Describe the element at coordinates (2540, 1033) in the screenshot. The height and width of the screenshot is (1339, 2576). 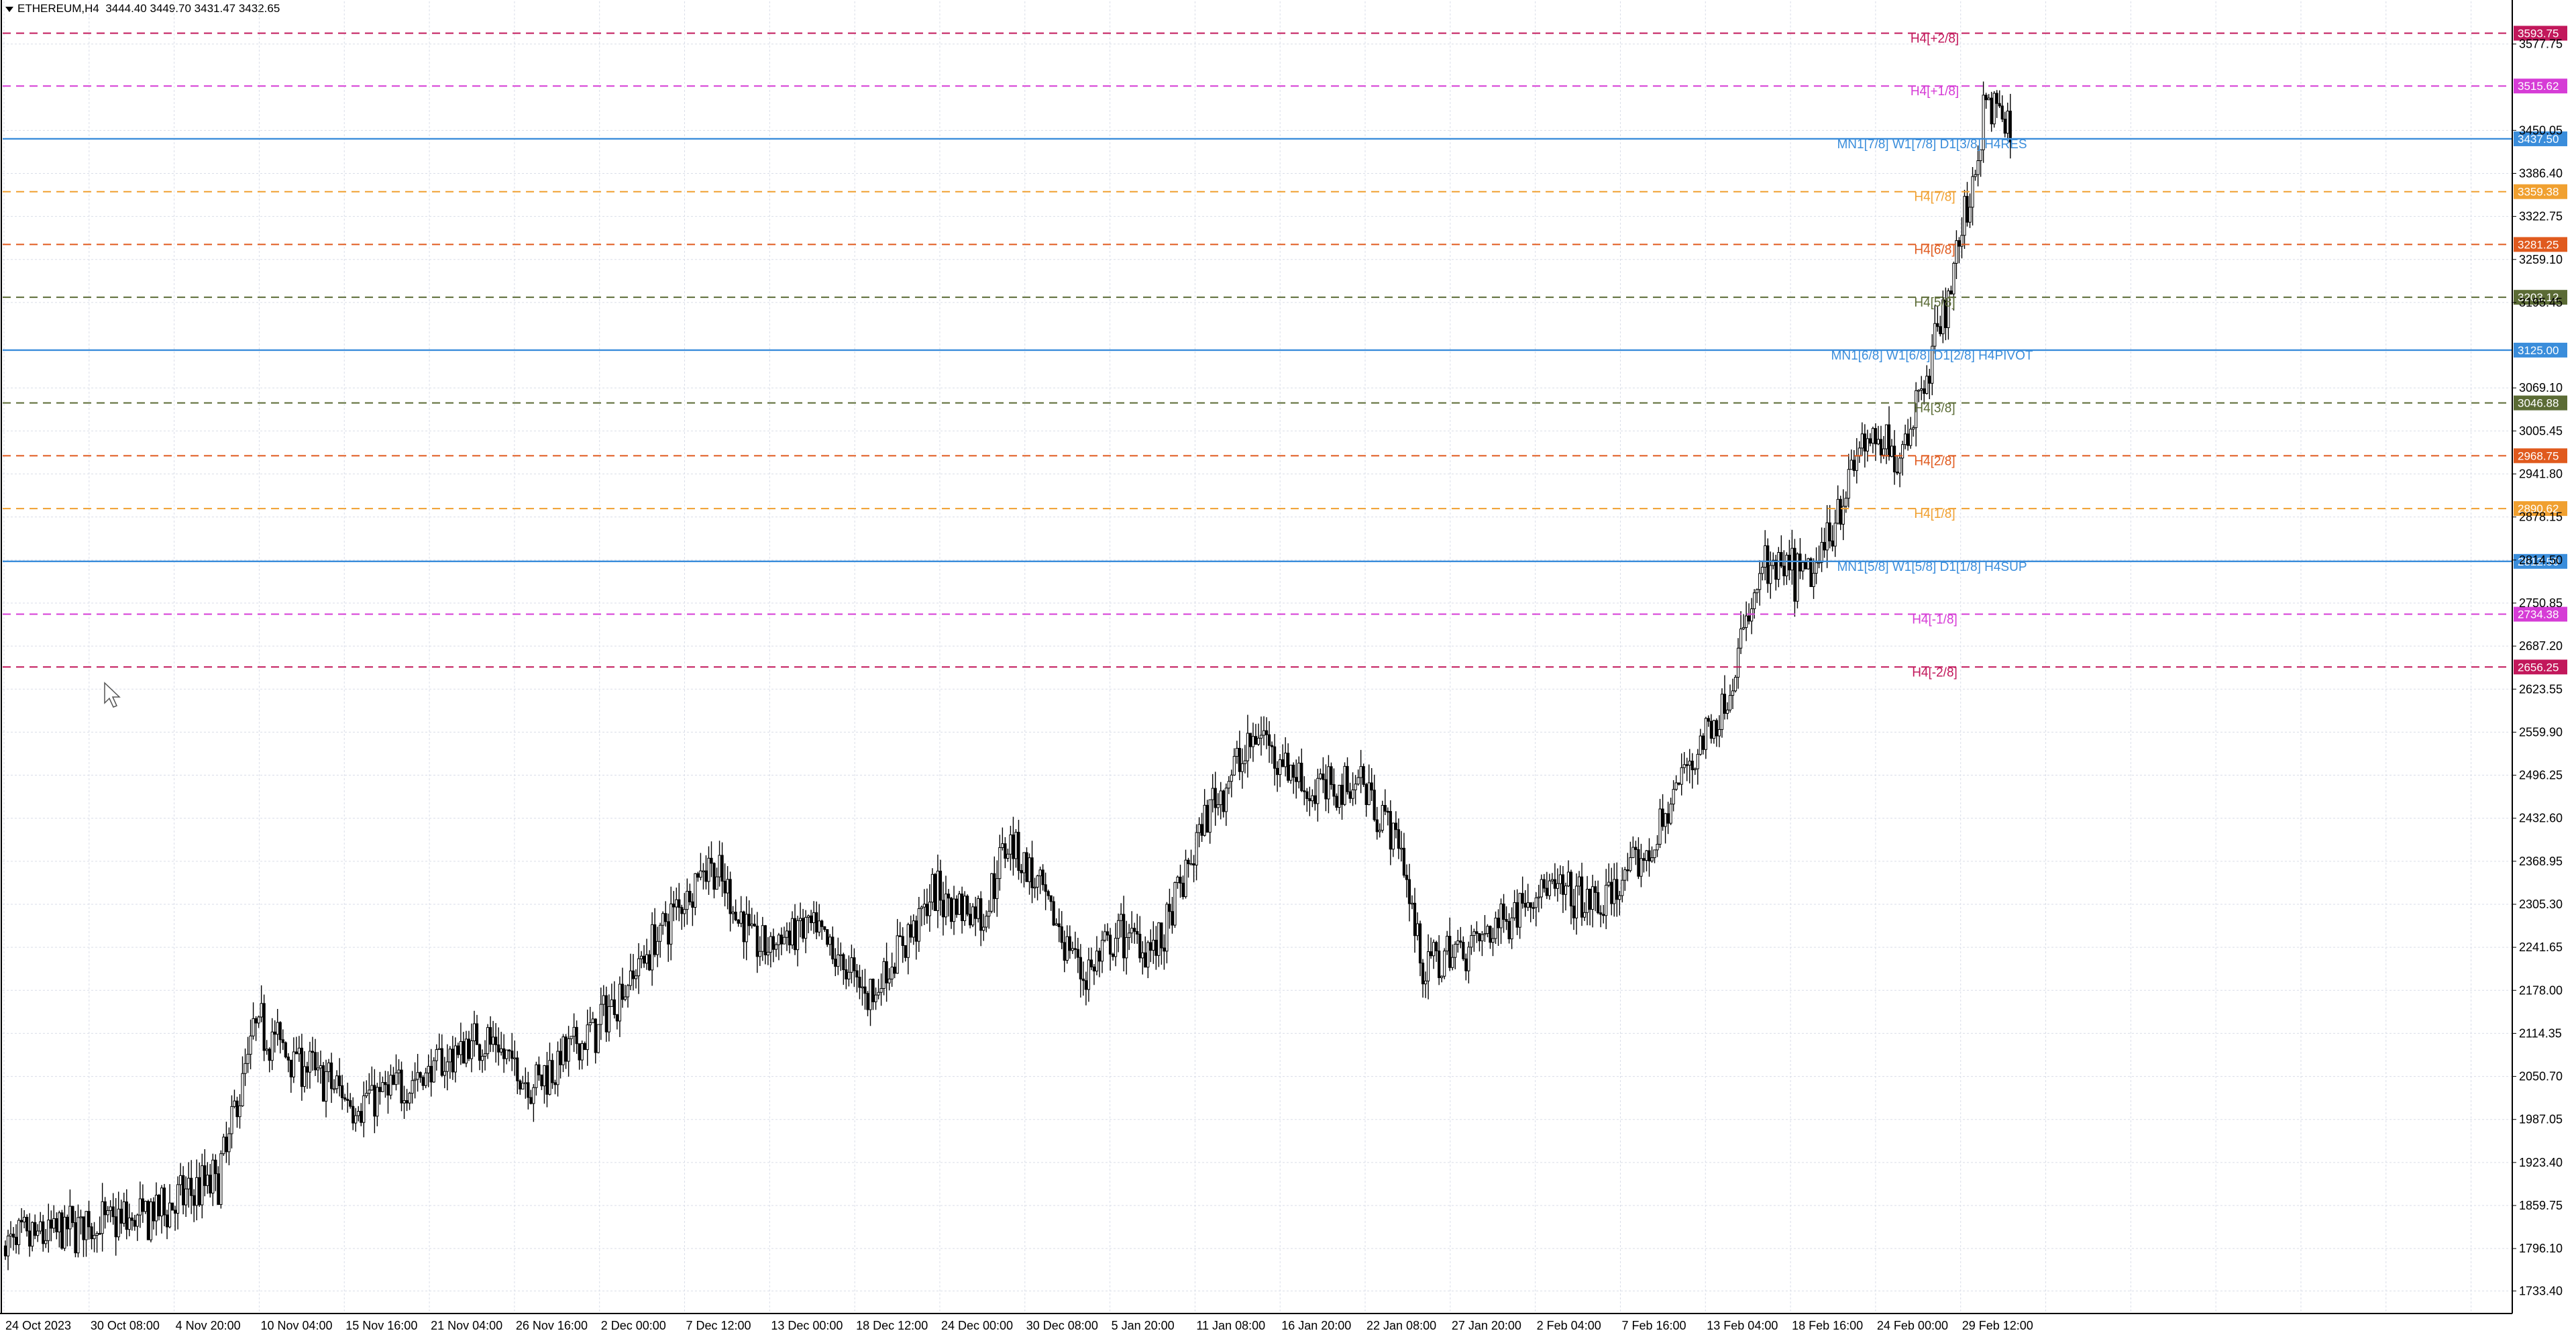
I see `y-tick-label: 2114.35` at that location.